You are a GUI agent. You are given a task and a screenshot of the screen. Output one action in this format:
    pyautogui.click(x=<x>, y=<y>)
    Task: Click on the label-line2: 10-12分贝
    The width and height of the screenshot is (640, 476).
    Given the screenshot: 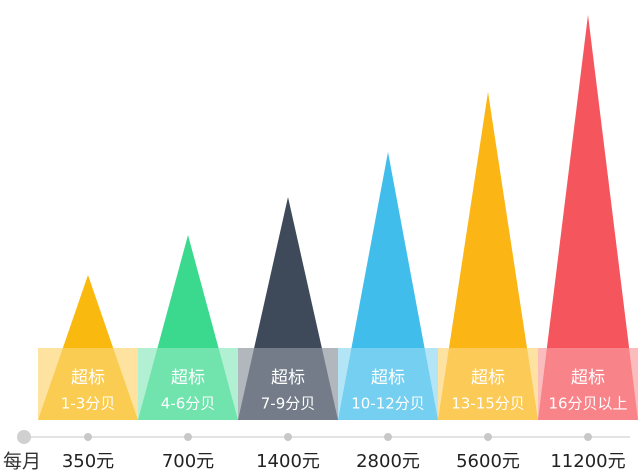 What is the action you would take?
    pyautogui.click(x=388, y=404)
    